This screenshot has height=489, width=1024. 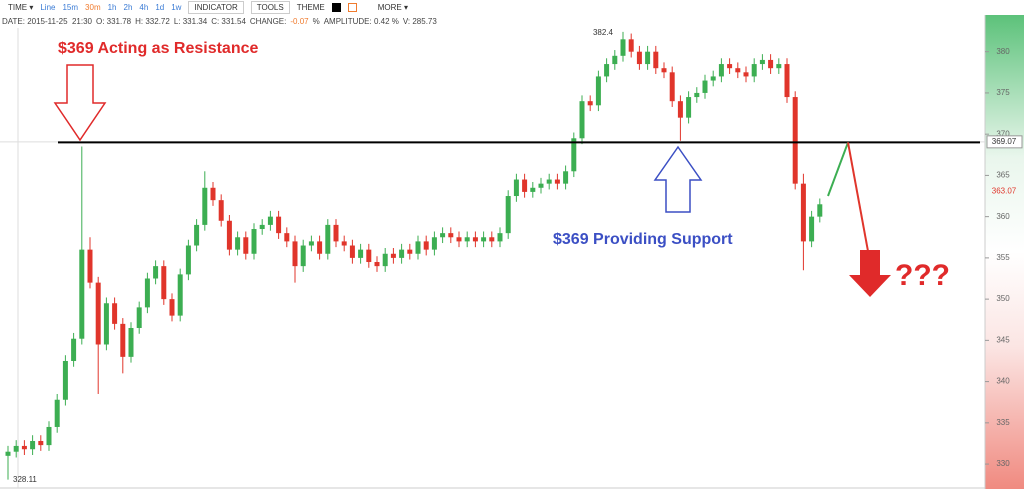 What do you see at coordinates (1003, 216) in the screenshot?
I see `y-tick-label: 360` at bounding box center [1003, 216].